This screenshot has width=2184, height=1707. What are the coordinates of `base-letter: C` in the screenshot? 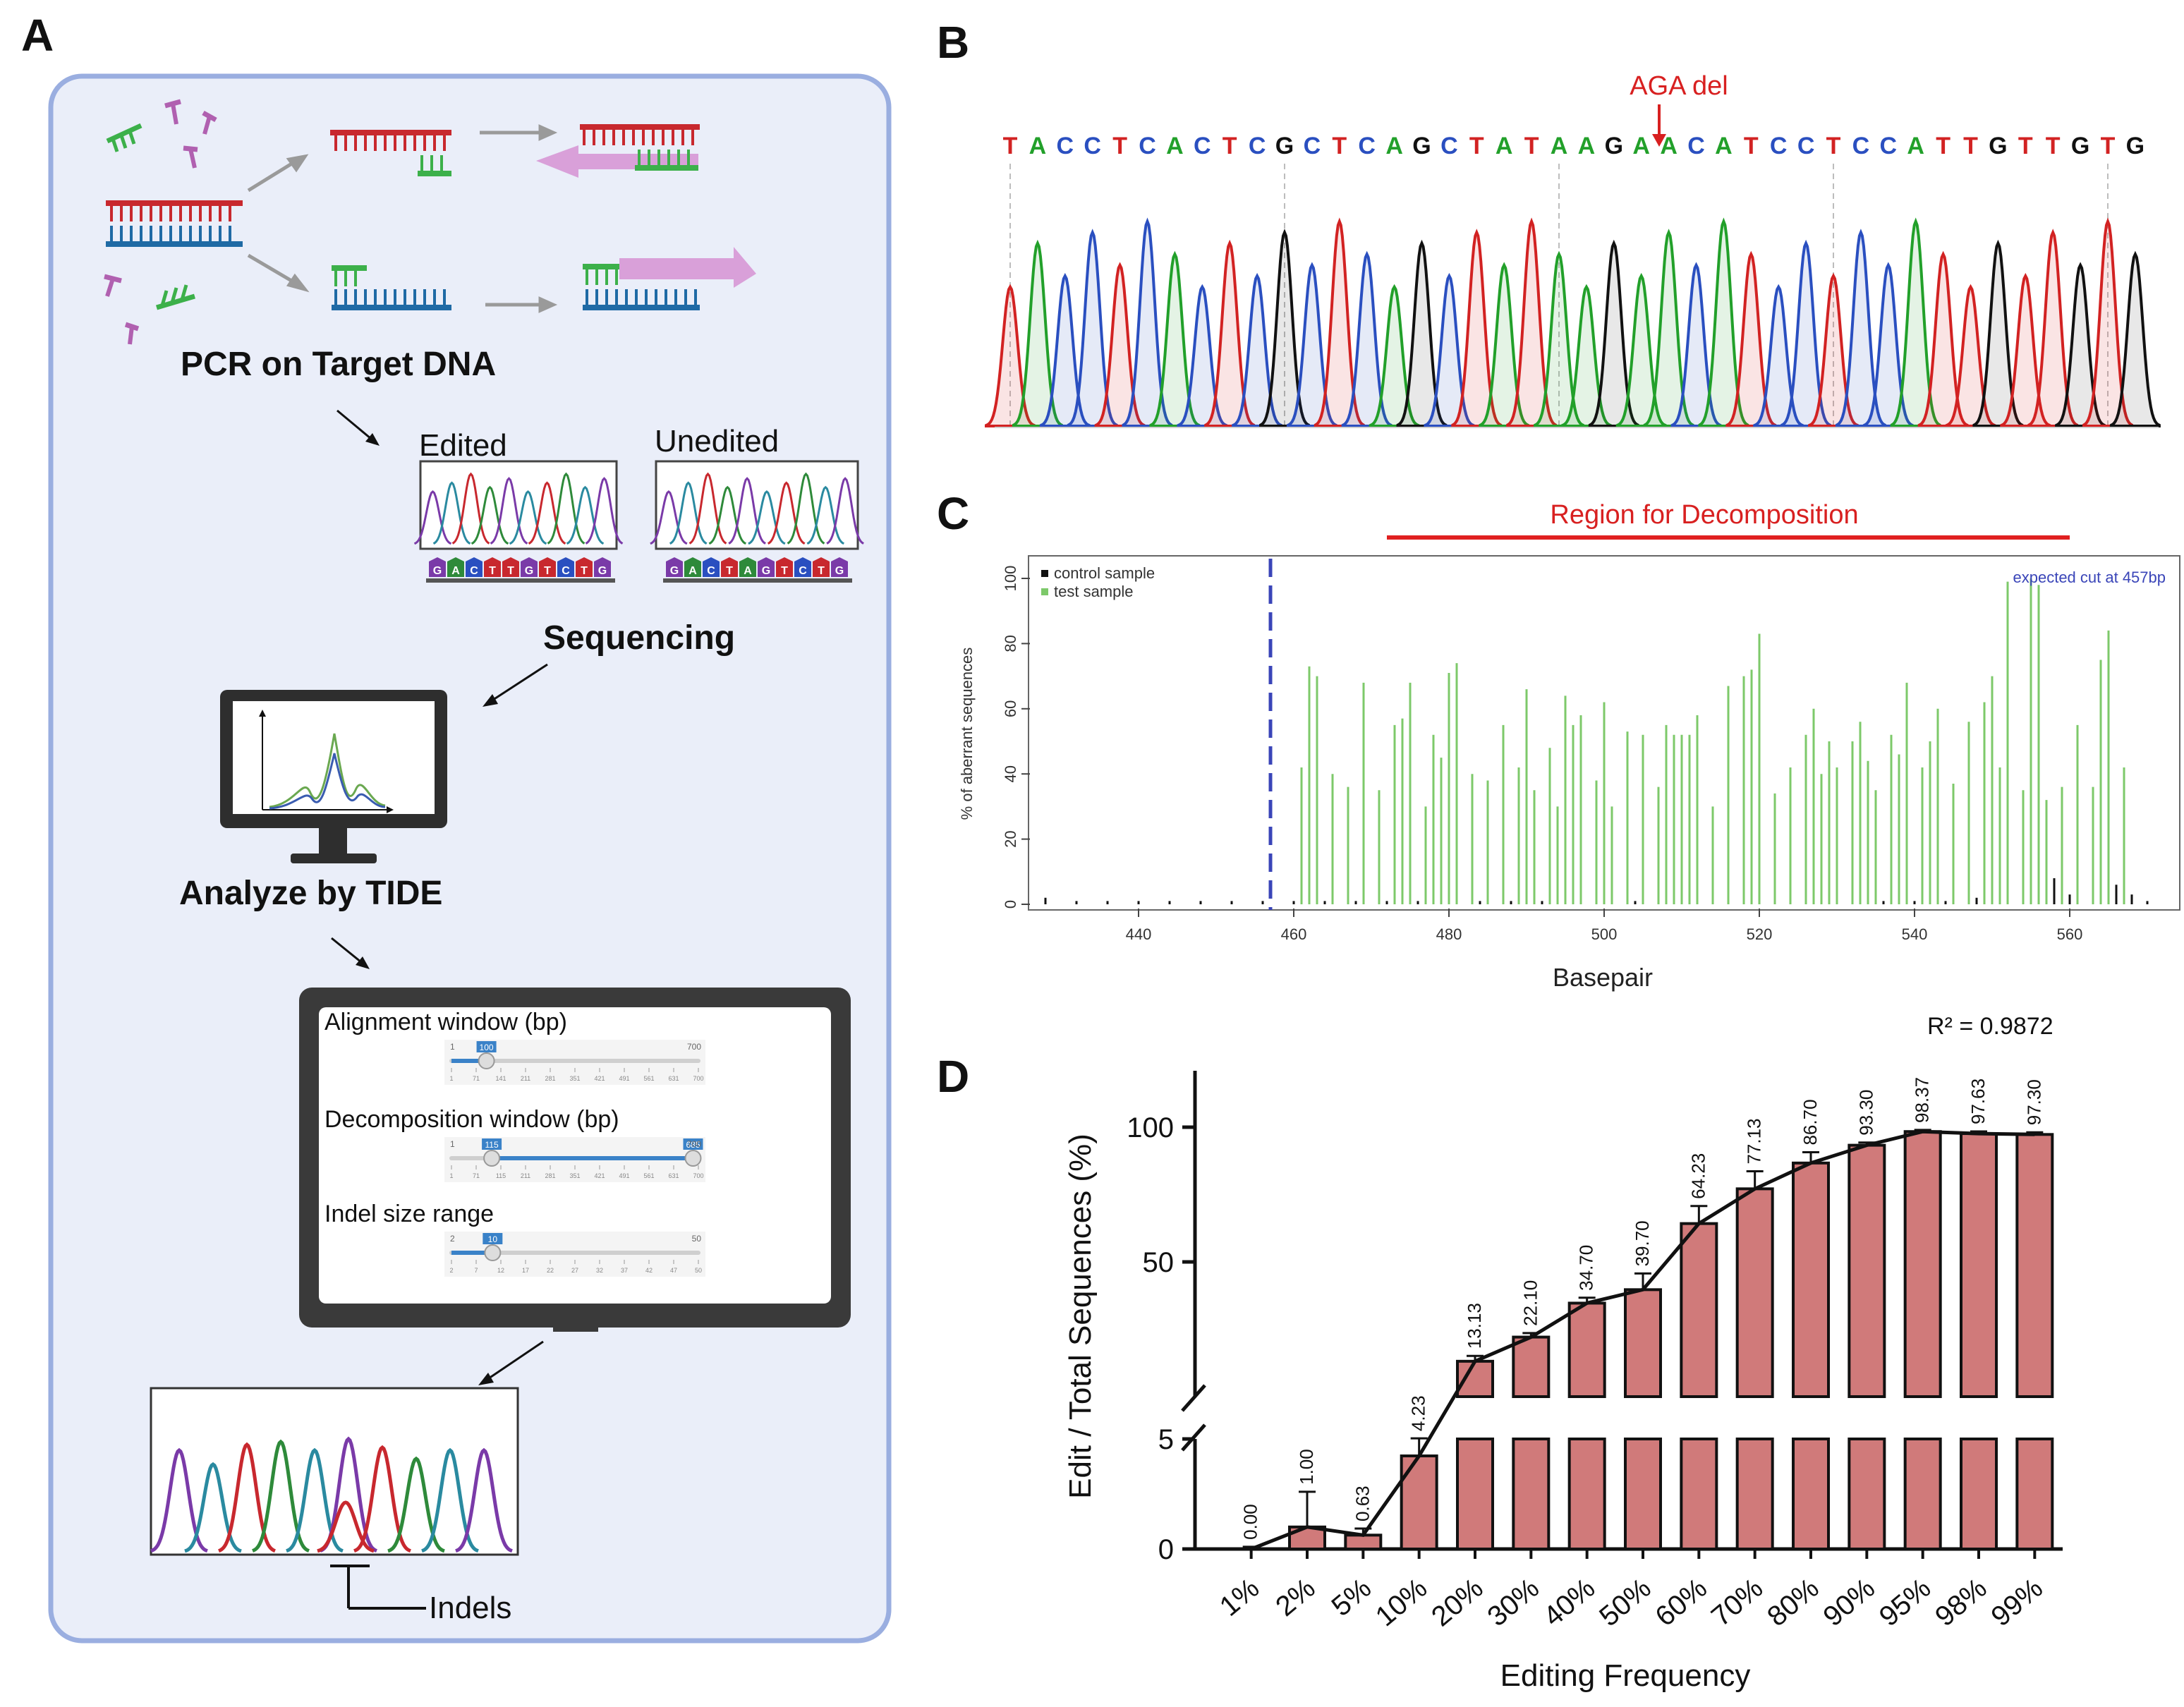 It's located at (474, 571).